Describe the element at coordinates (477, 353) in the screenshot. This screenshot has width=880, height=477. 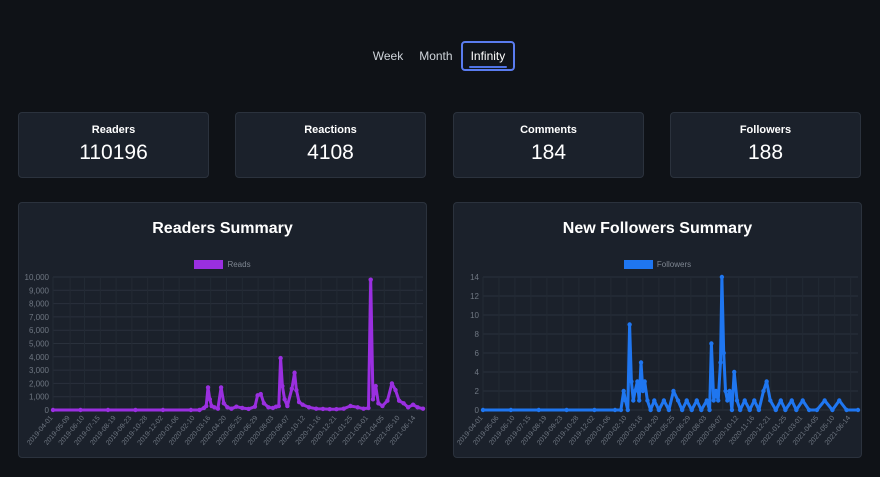
I see `y-tick-label: 6` at that location.